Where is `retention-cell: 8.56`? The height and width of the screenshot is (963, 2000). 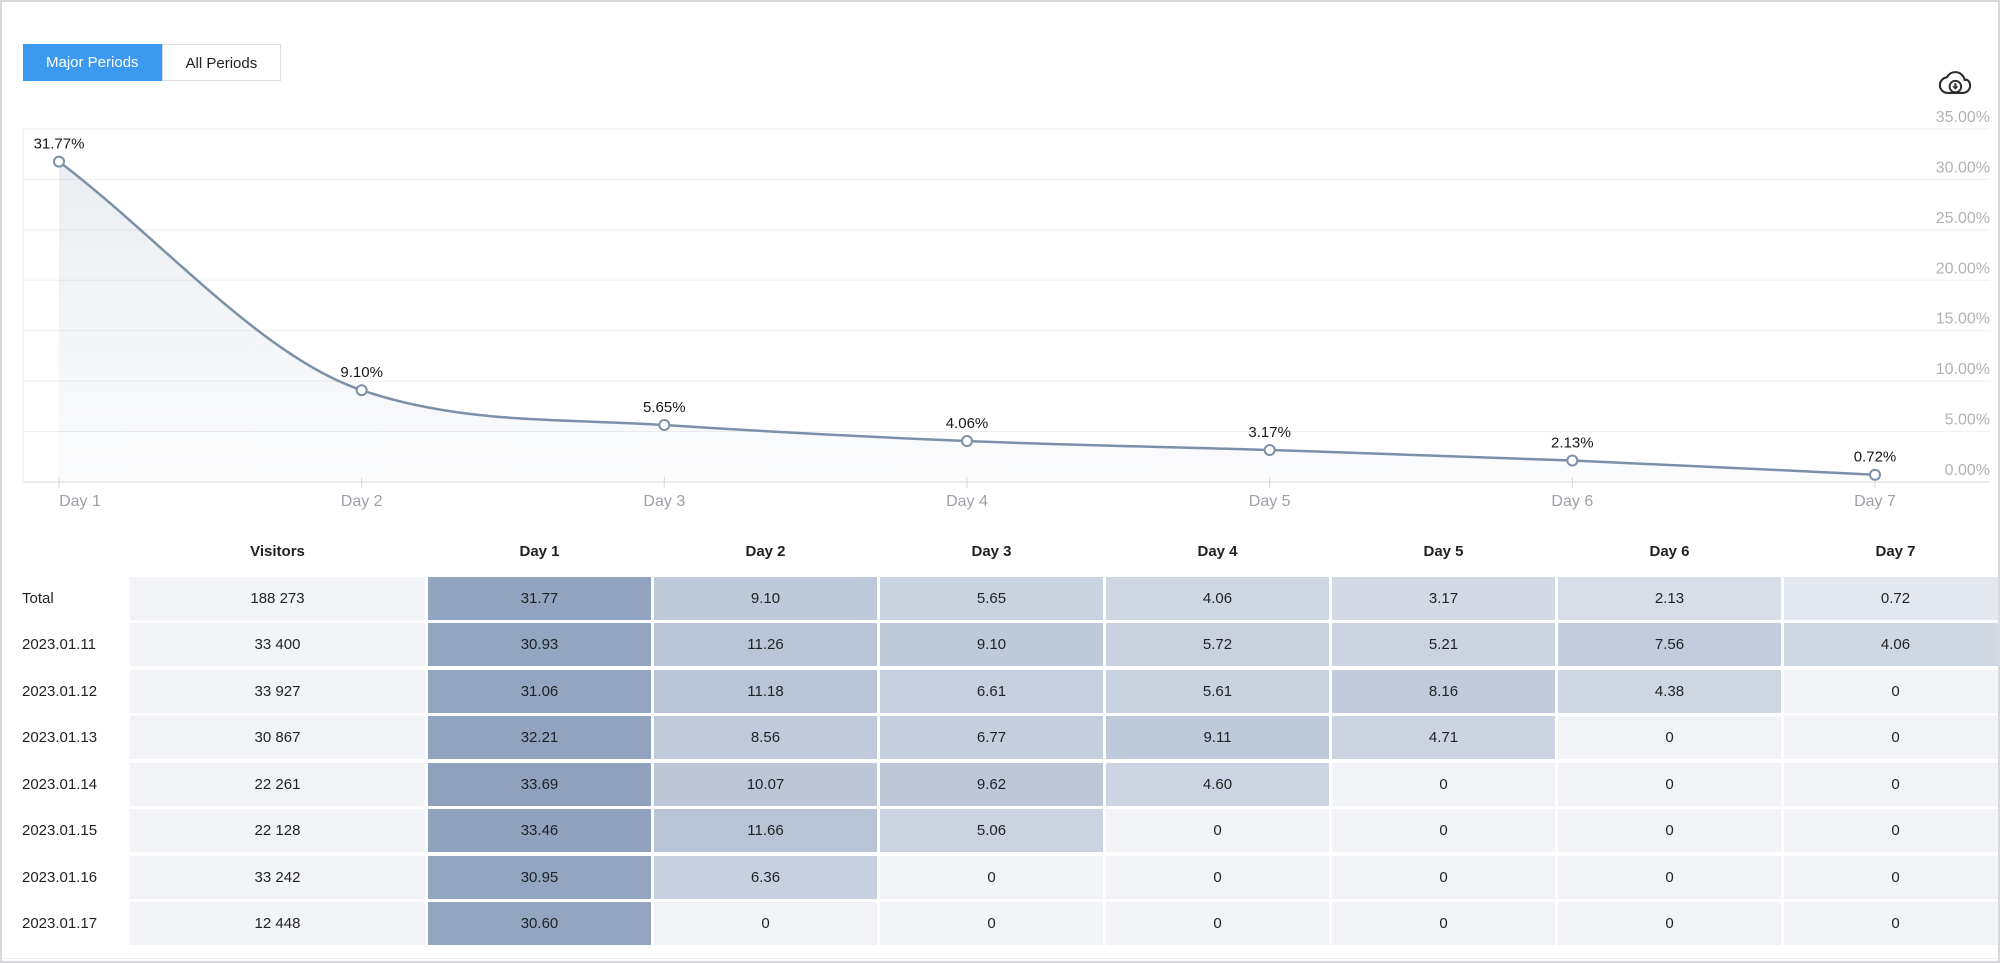 retention-cell: 8.56 is located at coordinates (765, 737).